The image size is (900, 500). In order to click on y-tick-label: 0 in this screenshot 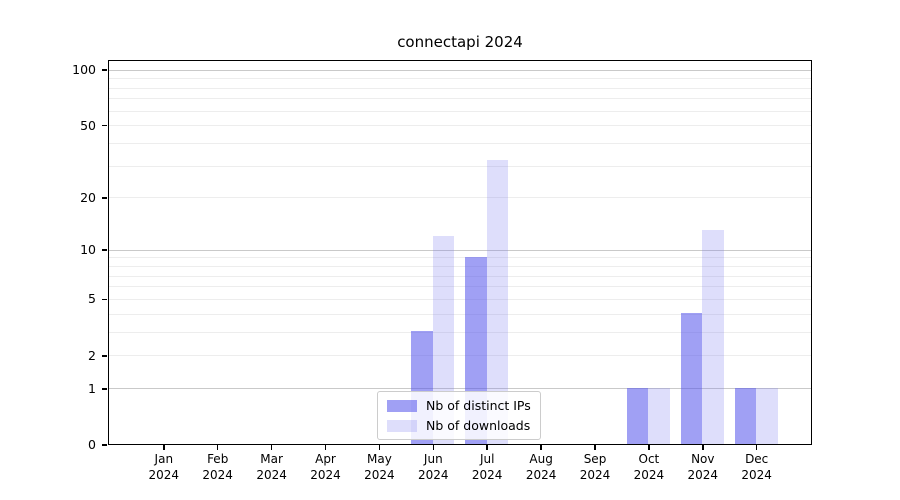, I will do `click(92, 444)`.